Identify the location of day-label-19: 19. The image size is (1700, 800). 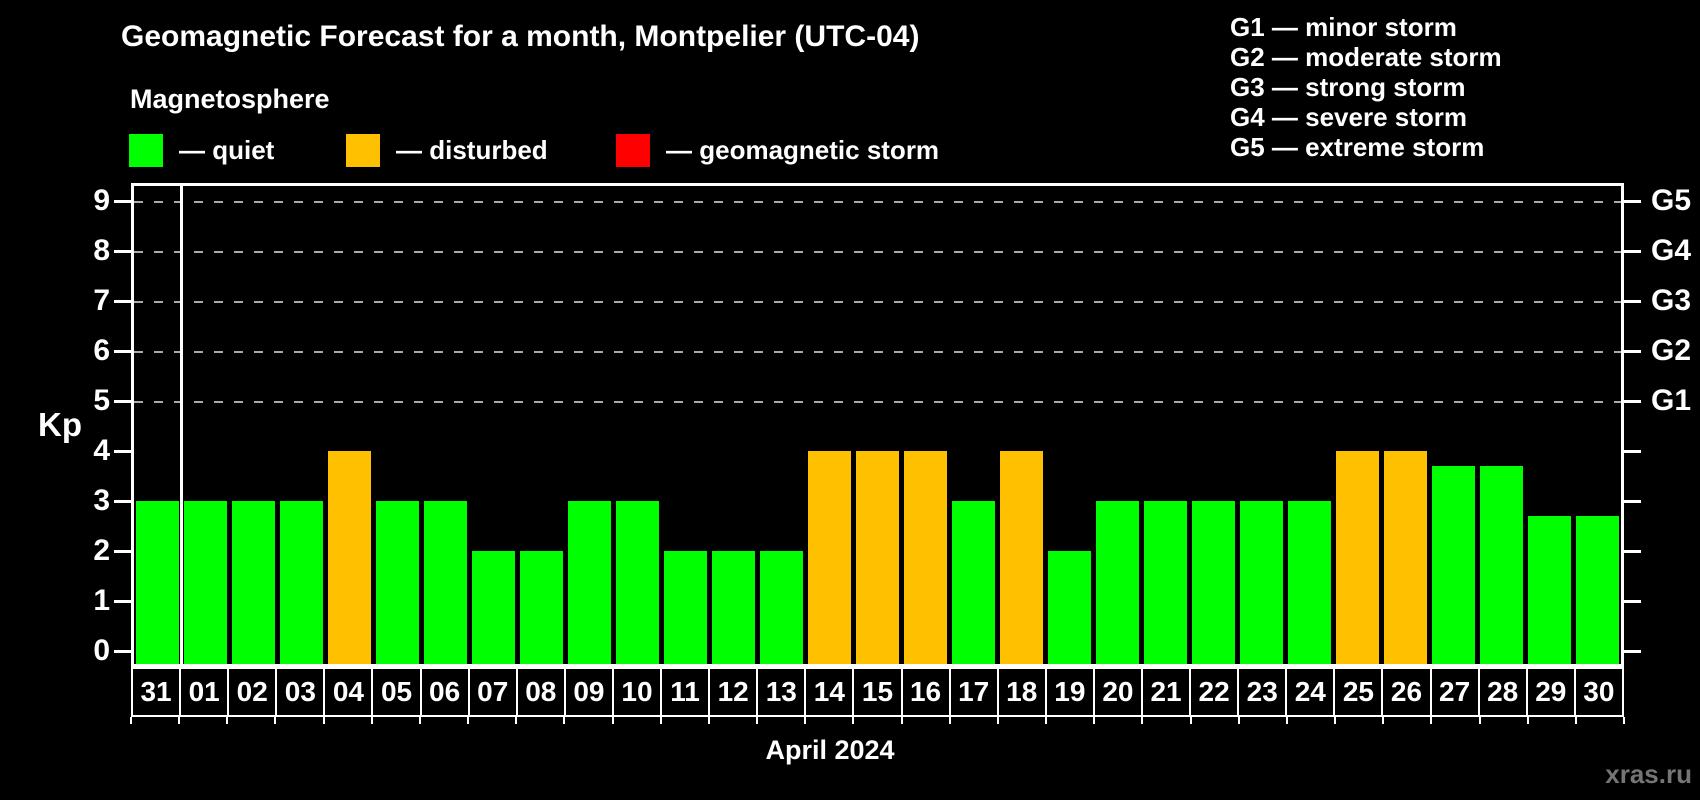
(1068, 692).